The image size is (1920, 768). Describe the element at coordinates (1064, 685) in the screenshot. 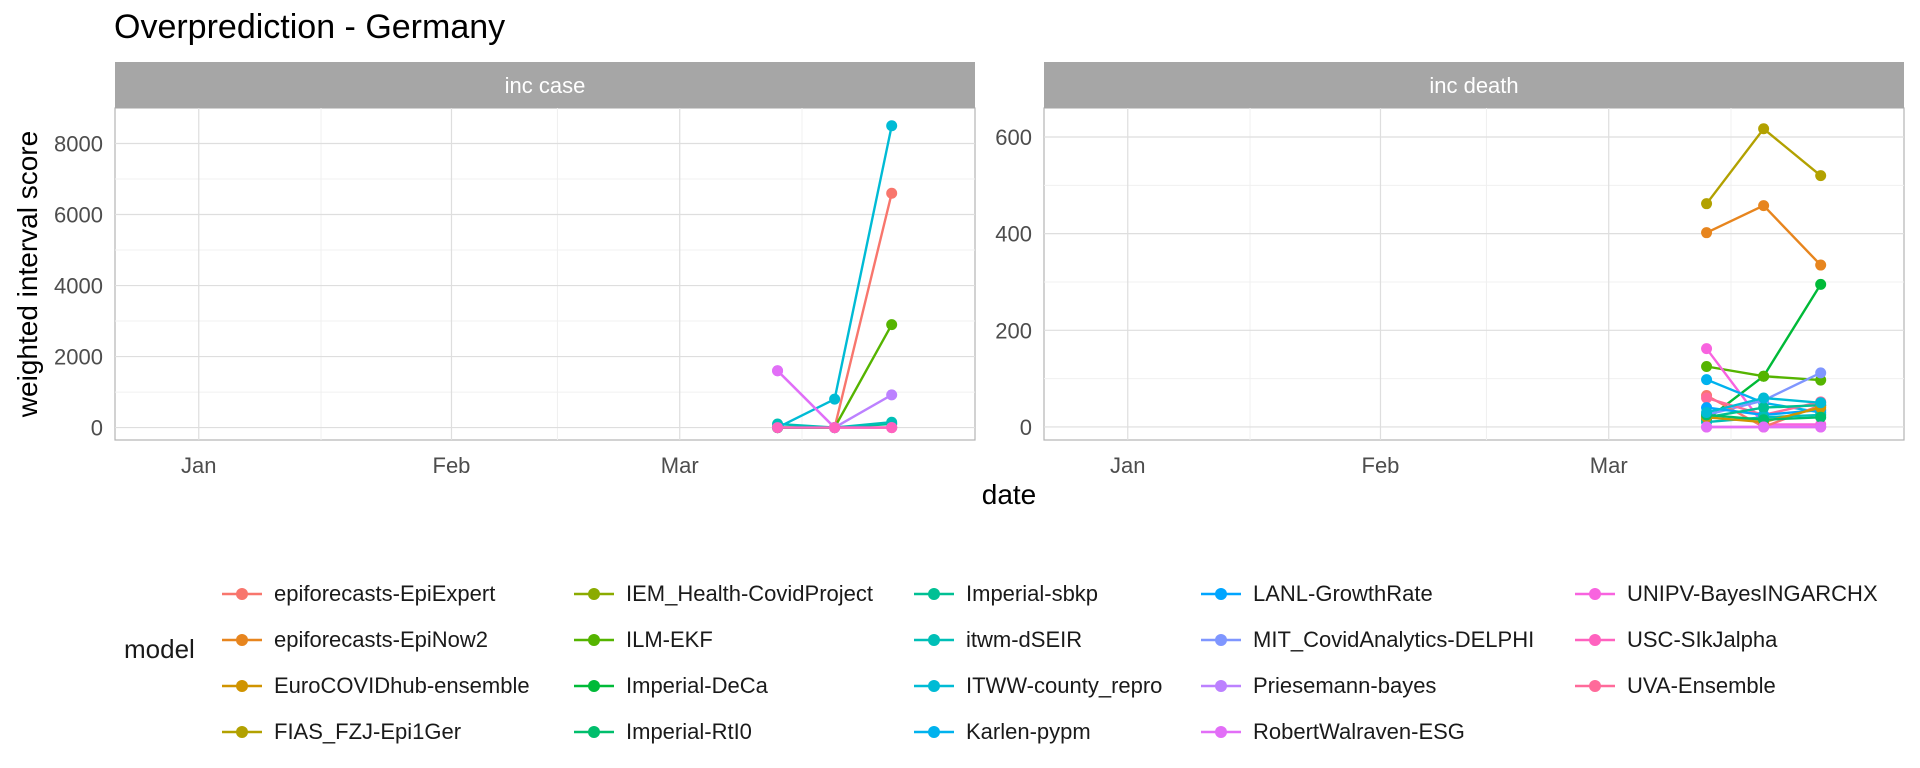

I see `legend-label: ITWW-county_repro` at that location.